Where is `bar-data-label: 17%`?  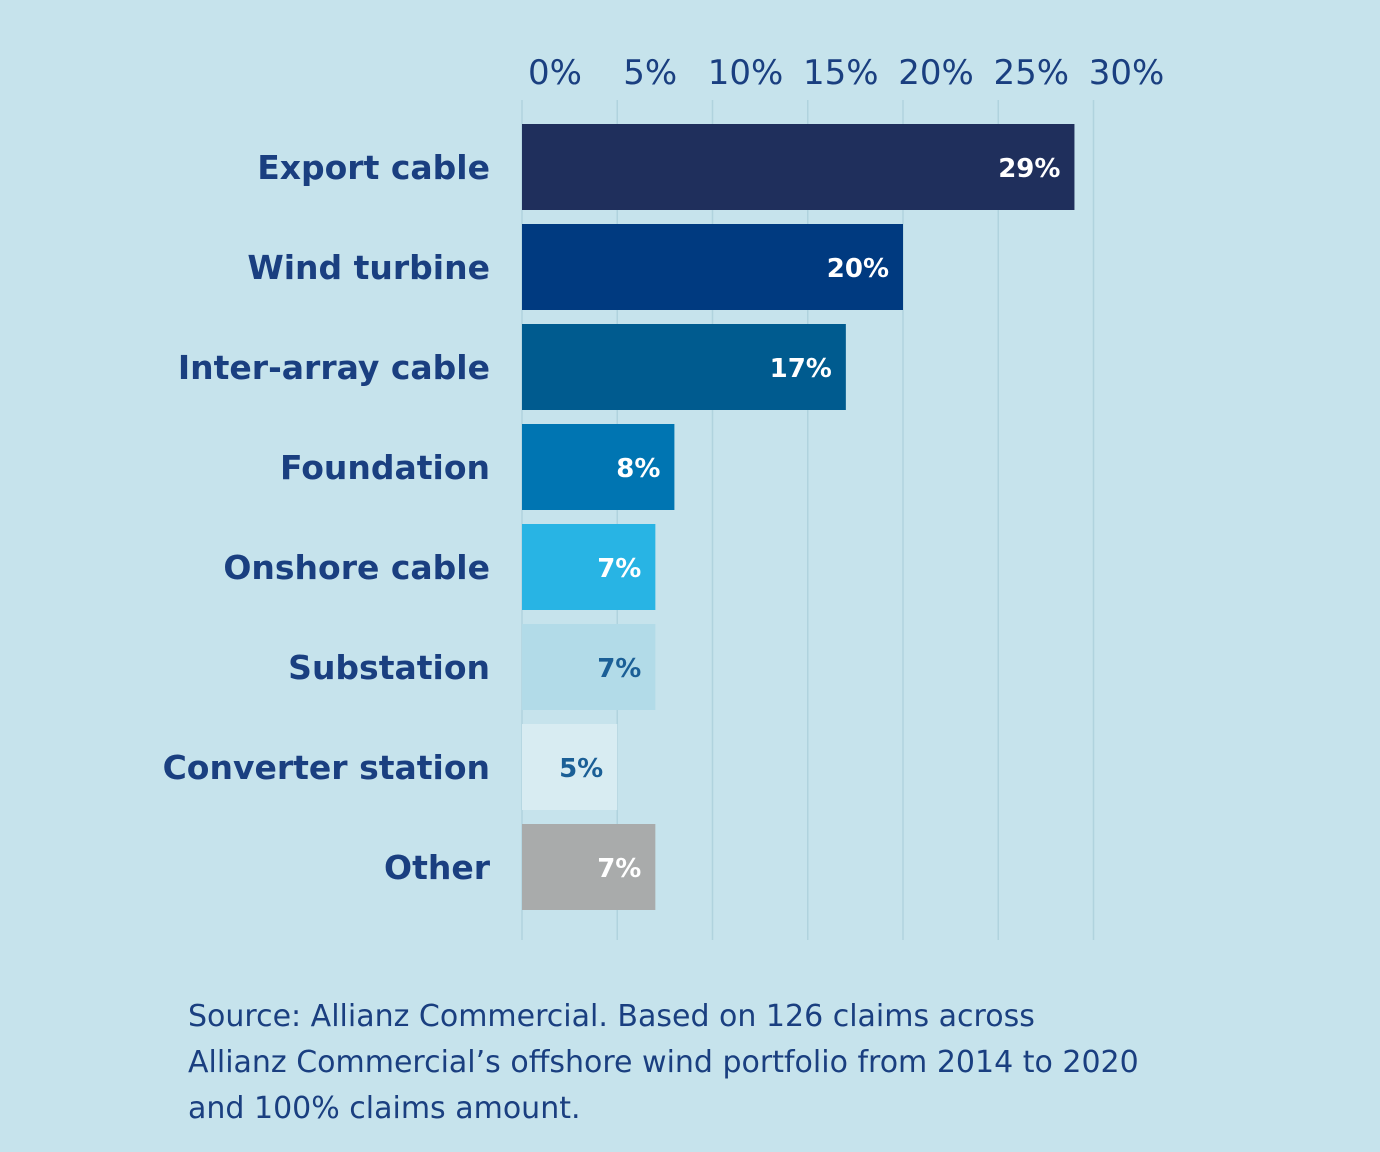 bar-data-label: 17% is located at coordinates (801, 369).